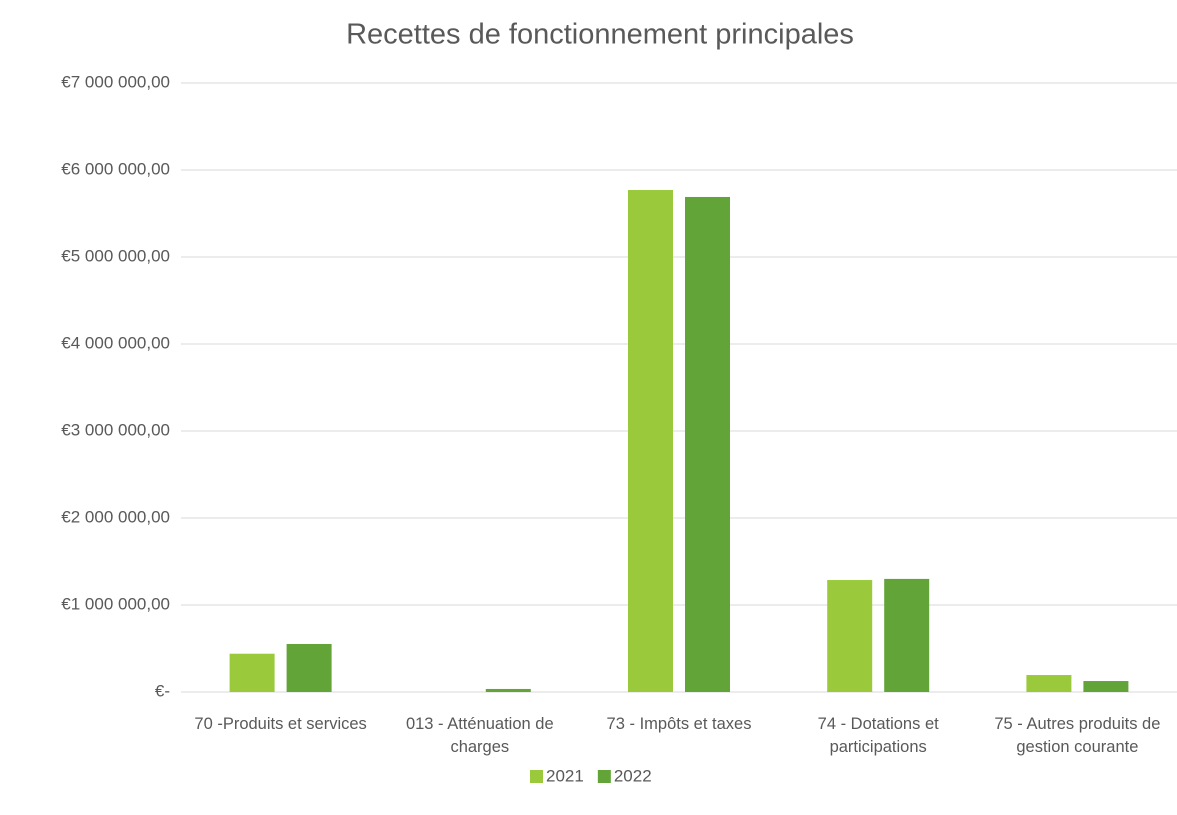 The height and width of the screenshot is (815, 1177). Describe the element at coordinates (115, 81) in the screenshot. I see `y-tick-label: €7 000 000,00` at that location.